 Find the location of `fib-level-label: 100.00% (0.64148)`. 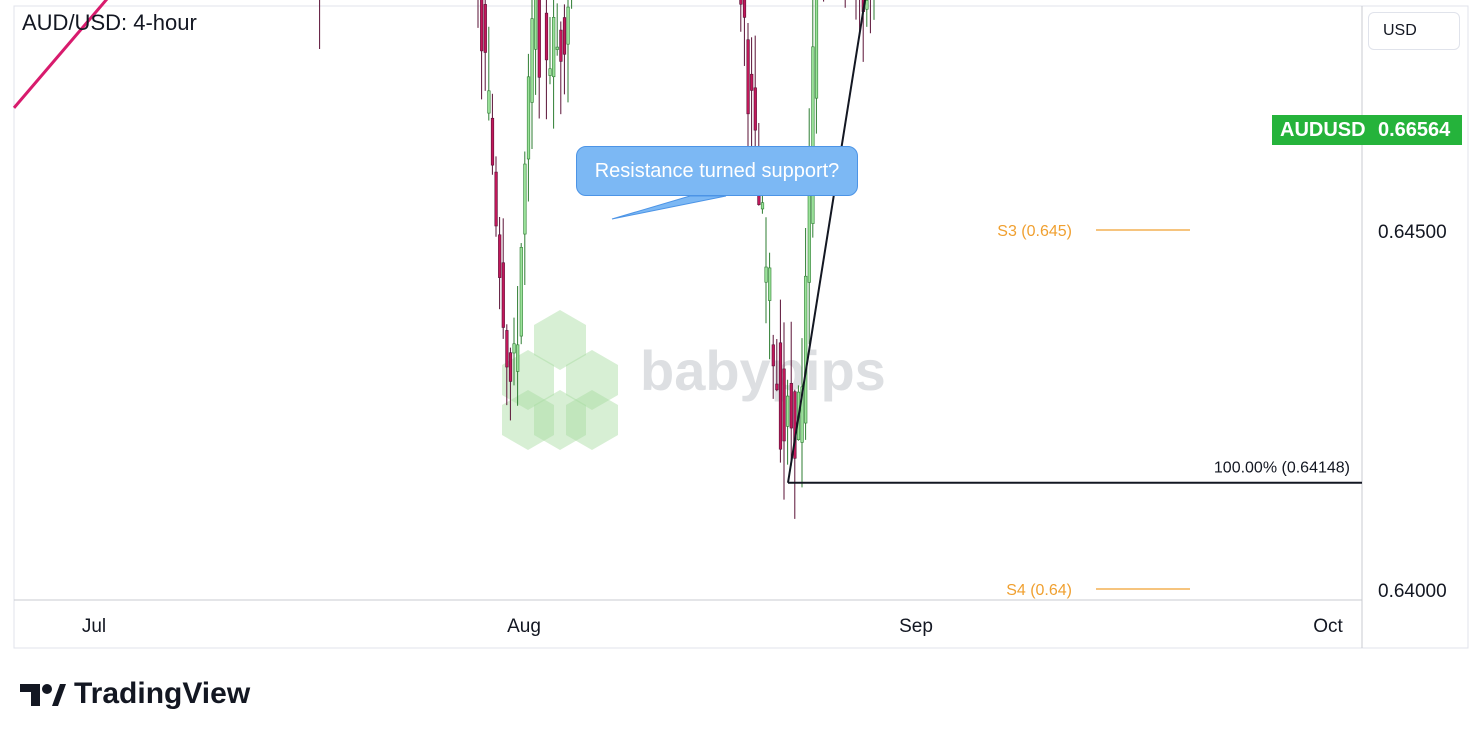

fib-level-label: 100.00% (0.64148) is located at coordinates (1282, 468).